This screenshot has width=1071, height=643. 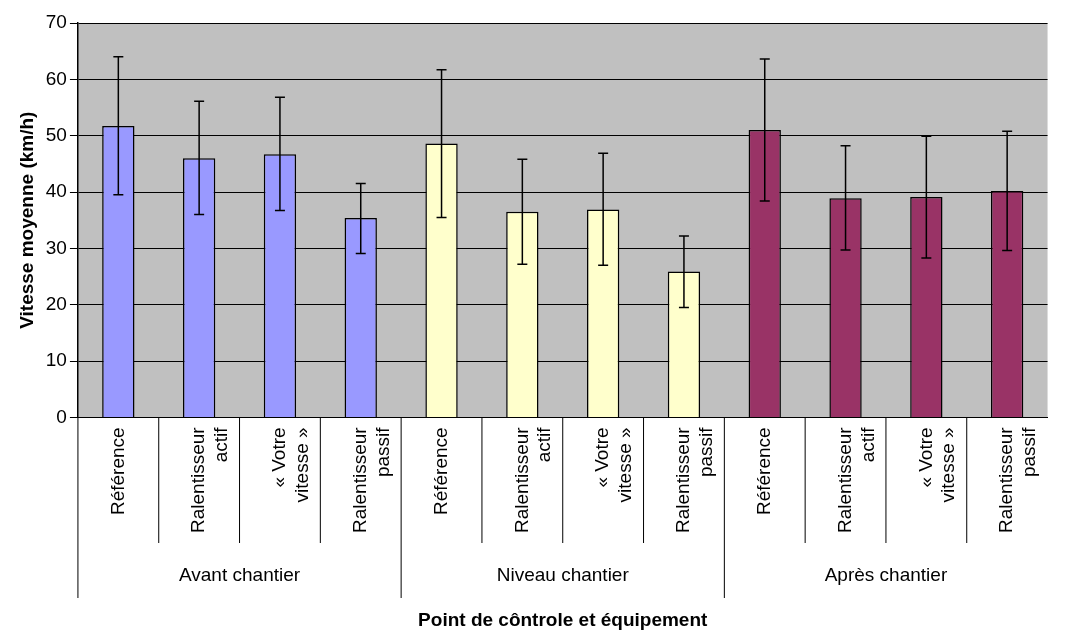 I want to click on text: Avant chantier, so click(x=239, y=575).